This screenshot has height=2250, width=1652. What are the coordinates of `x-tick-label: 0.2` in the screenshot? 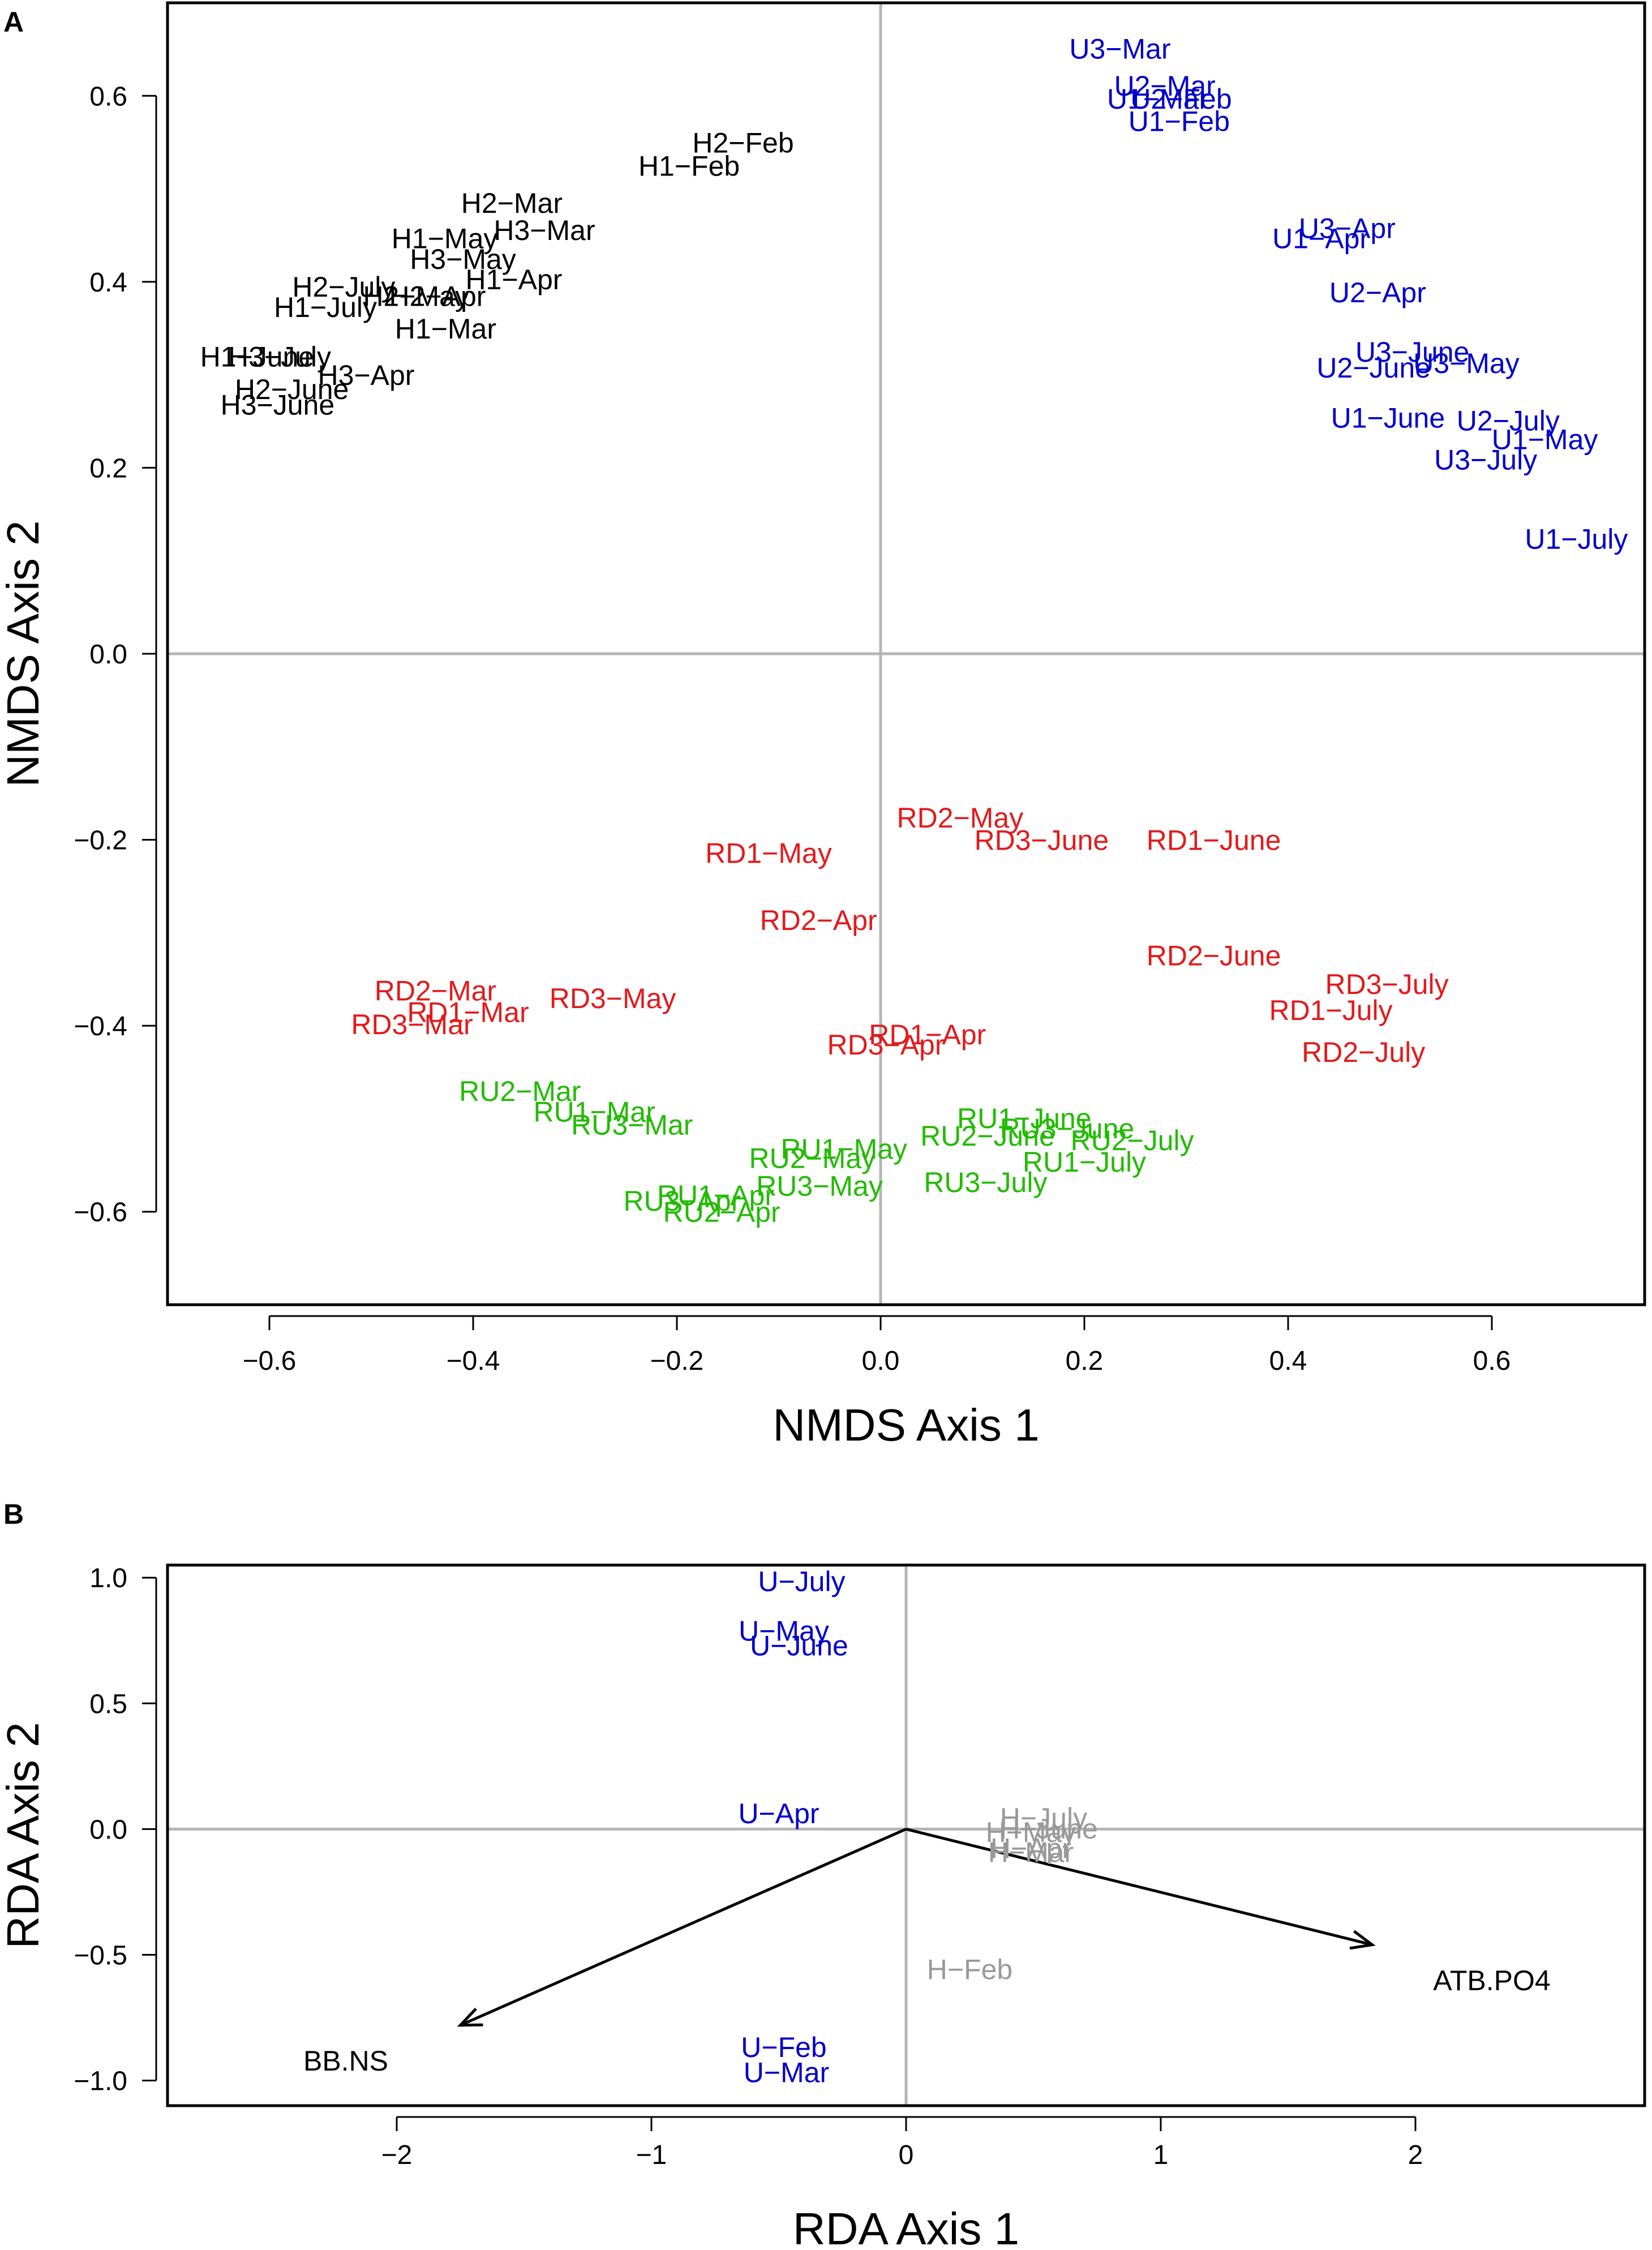 It's located at (1085, 1361).